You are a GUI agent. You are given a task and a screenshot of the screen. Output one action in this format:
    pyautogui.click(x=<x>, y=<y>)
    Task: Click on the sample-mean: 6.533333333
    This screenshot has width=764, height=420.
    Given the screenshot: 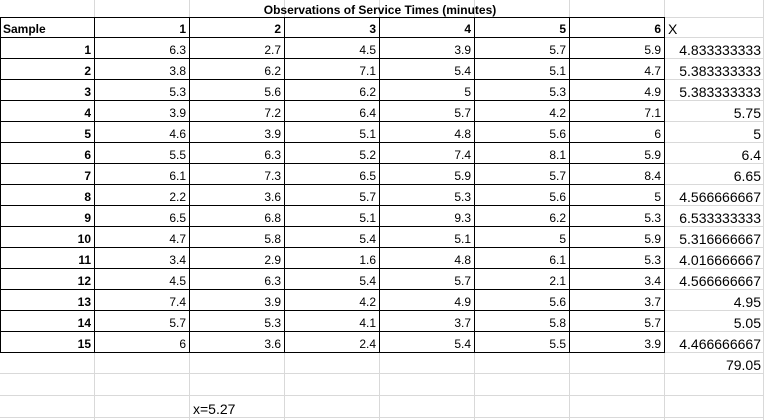 What is the action you would take?
    pyautogui.click(x=720, y=218)
    